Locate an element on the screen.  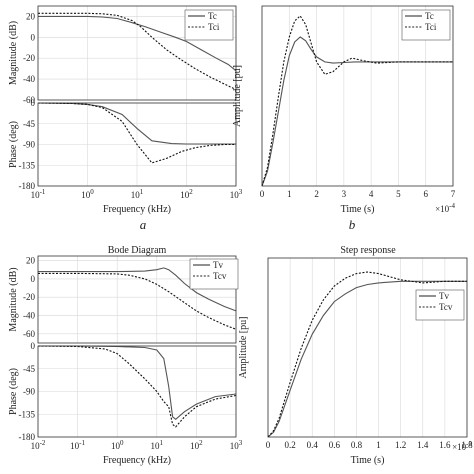
bode-c-phase-series-Tv is located at coordinates (137, 383).